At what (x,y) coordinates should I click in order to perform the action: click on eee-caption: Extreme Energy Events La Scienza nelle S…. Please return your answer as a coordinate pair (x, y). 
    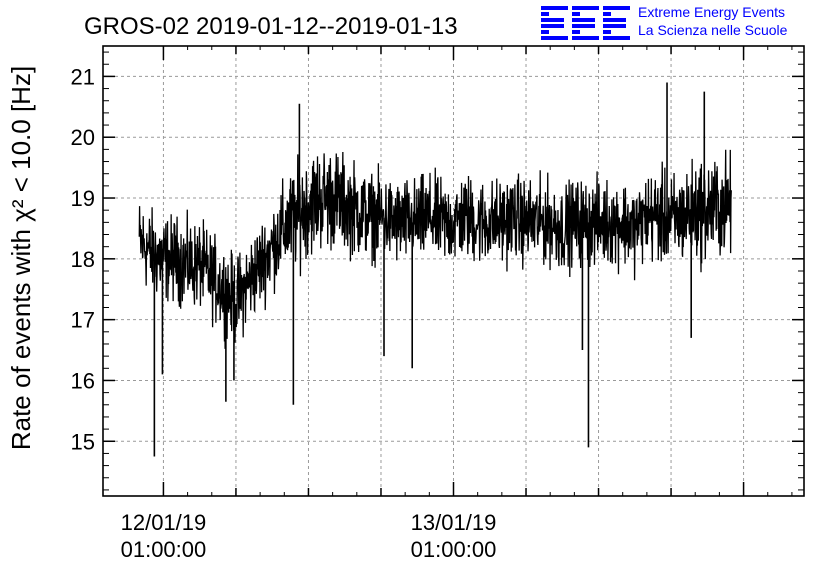
    Looking at the image, I should click on (712, 21).